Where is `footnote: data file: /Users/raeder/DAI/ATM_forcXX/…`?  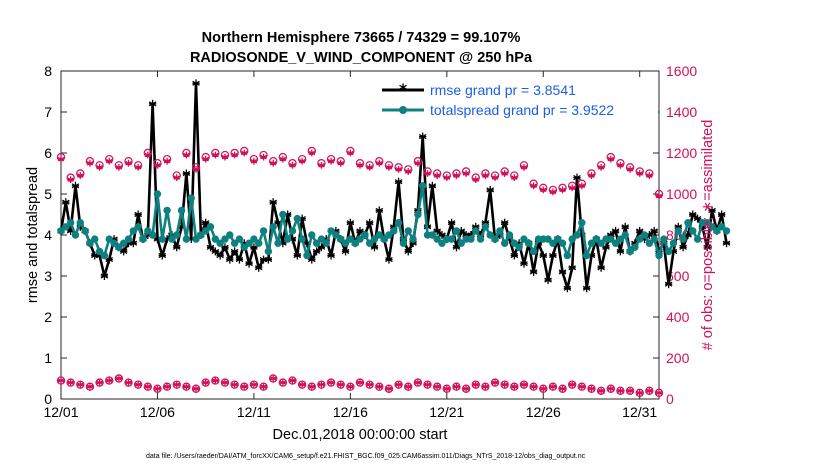 footnote: data file: /Users/raeder/DAI/ATM_forcXX/… is located at coordinates (366, 456).